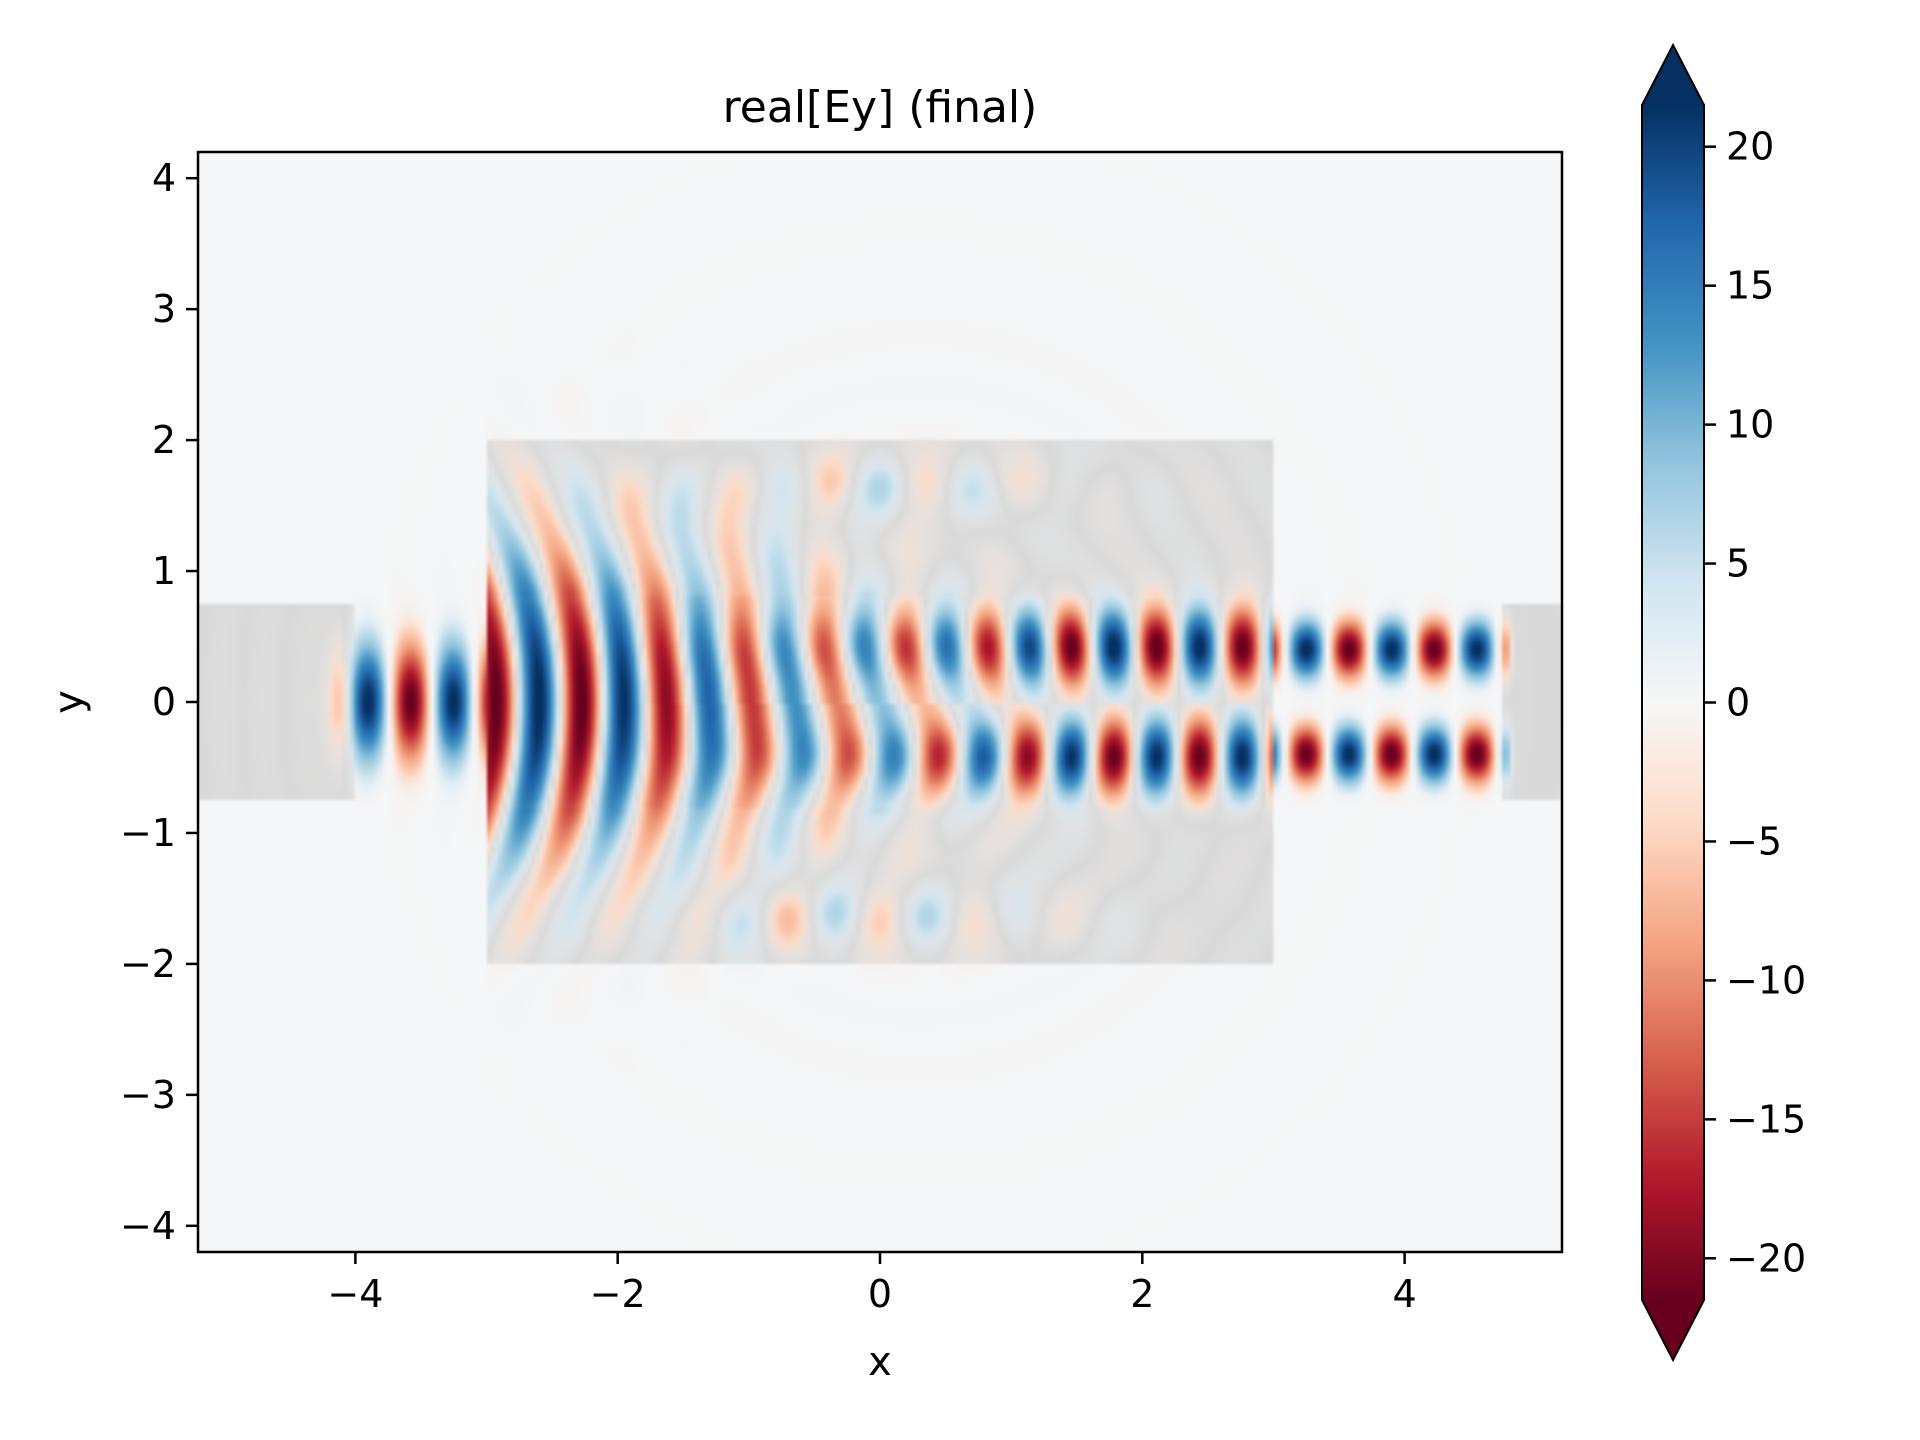  I want to click on colorbar-outline, so click(1673, 702).